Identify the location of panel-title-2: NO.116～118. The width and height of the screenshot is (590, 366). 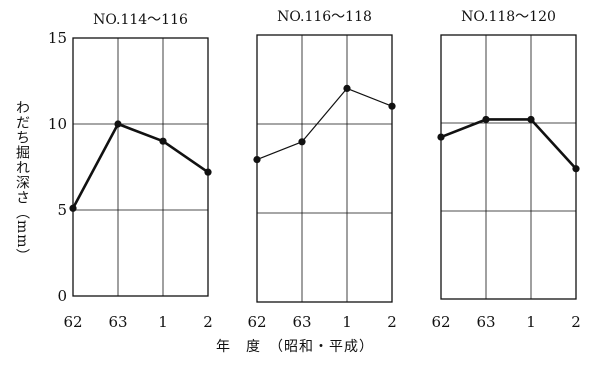
(324, 17).